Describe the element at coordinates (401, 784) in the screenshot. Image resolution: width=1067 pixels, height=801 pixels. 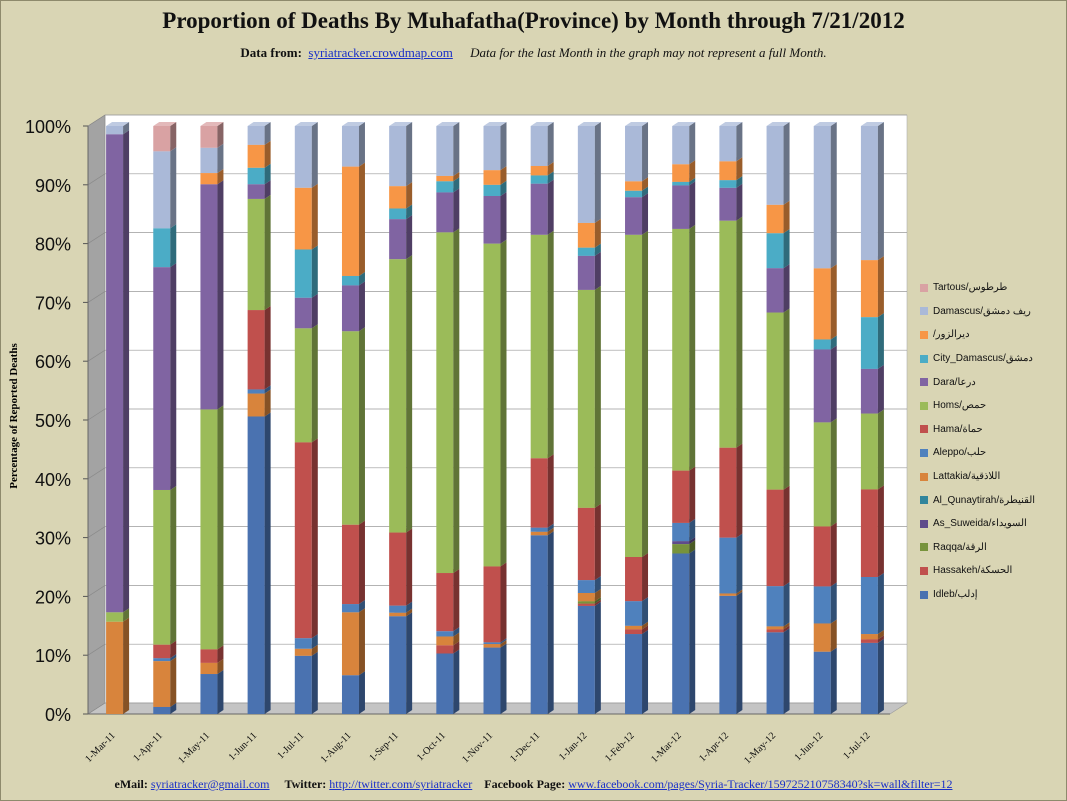
I see `twitter-link: http://twitter.com/syriatracker` at that location.